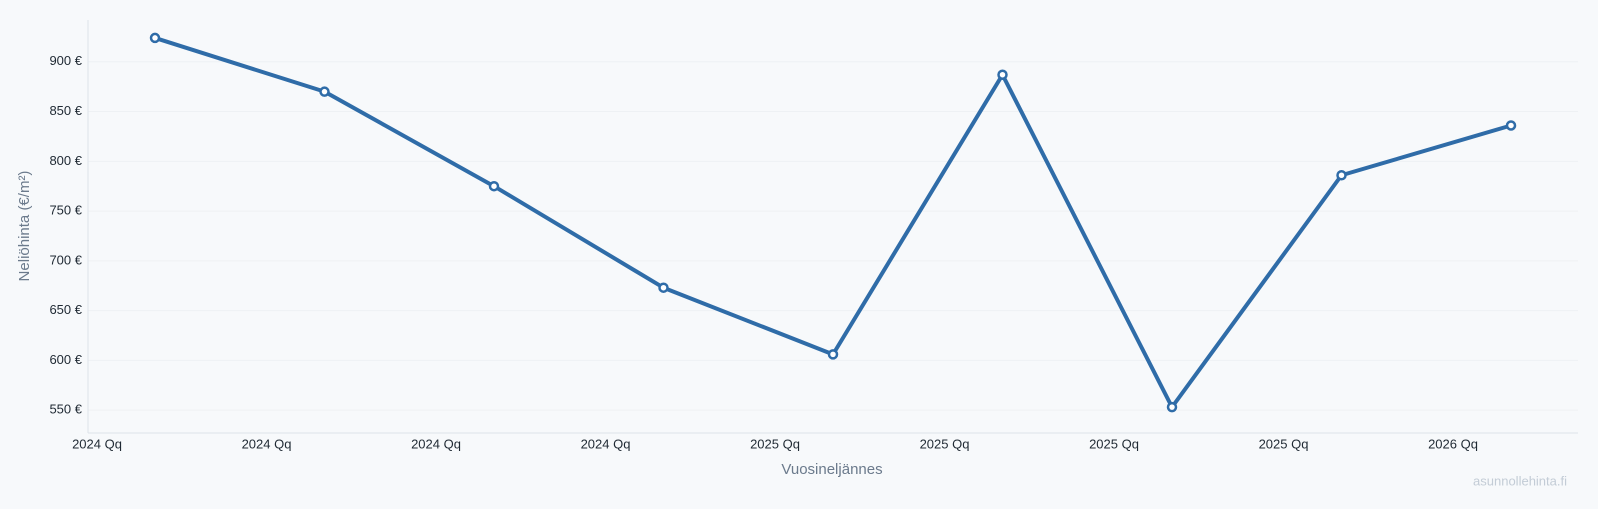  Describe the element at coordinates (65, 110) in the screenshot. I see `y-tick-label: 850 €` at that location.